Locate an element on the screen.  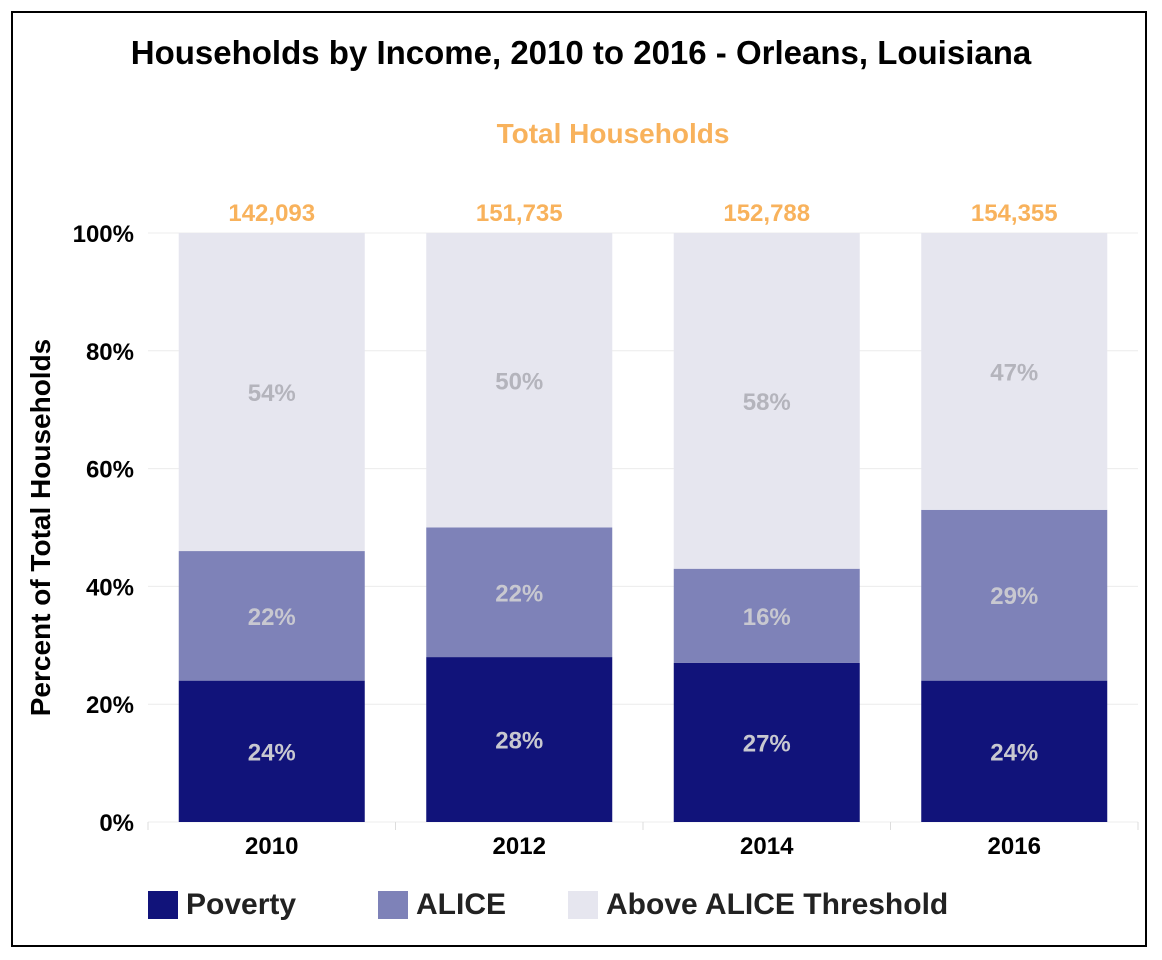
legend-swatch-above is located at coordinates (583, 905).